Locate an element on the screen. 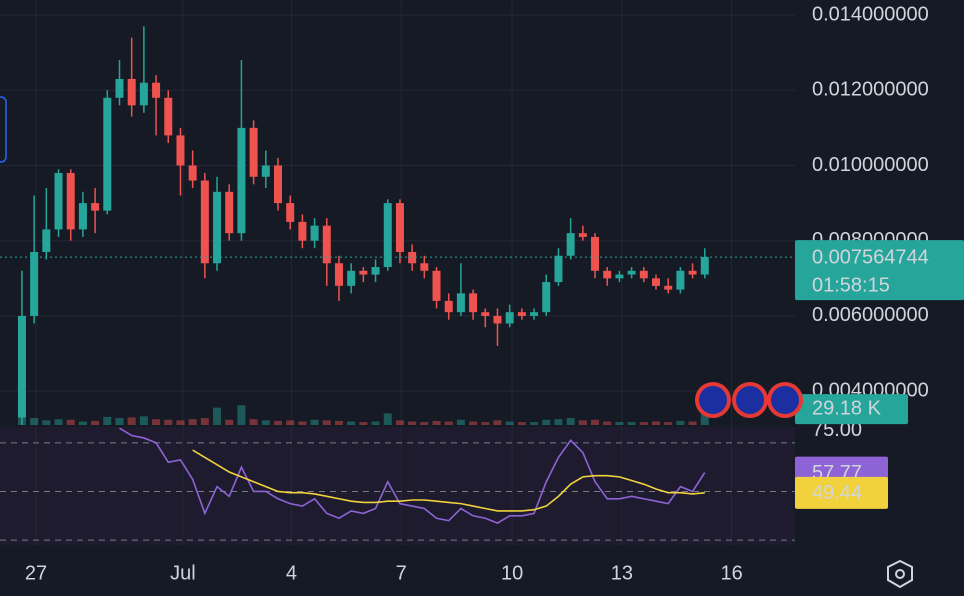 This screenshot has height=596, width=964. event-flags is located at coordinates (749, 400).